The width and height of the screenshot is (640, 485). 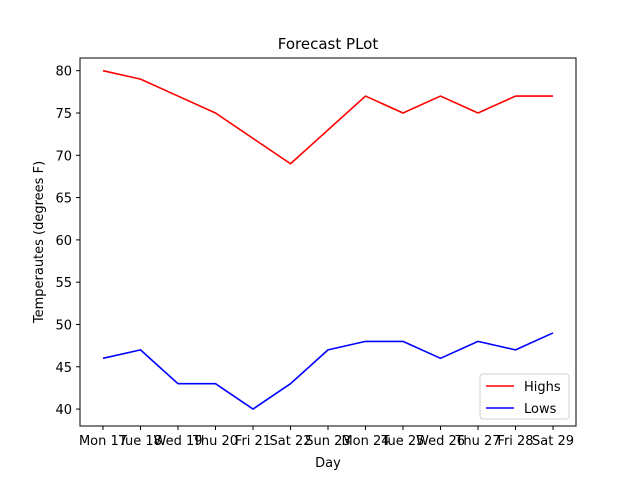 What do you see at coordinates (328, 371) in the screenshot?
I see `series-line-lows` at bounding box center [328, 371].